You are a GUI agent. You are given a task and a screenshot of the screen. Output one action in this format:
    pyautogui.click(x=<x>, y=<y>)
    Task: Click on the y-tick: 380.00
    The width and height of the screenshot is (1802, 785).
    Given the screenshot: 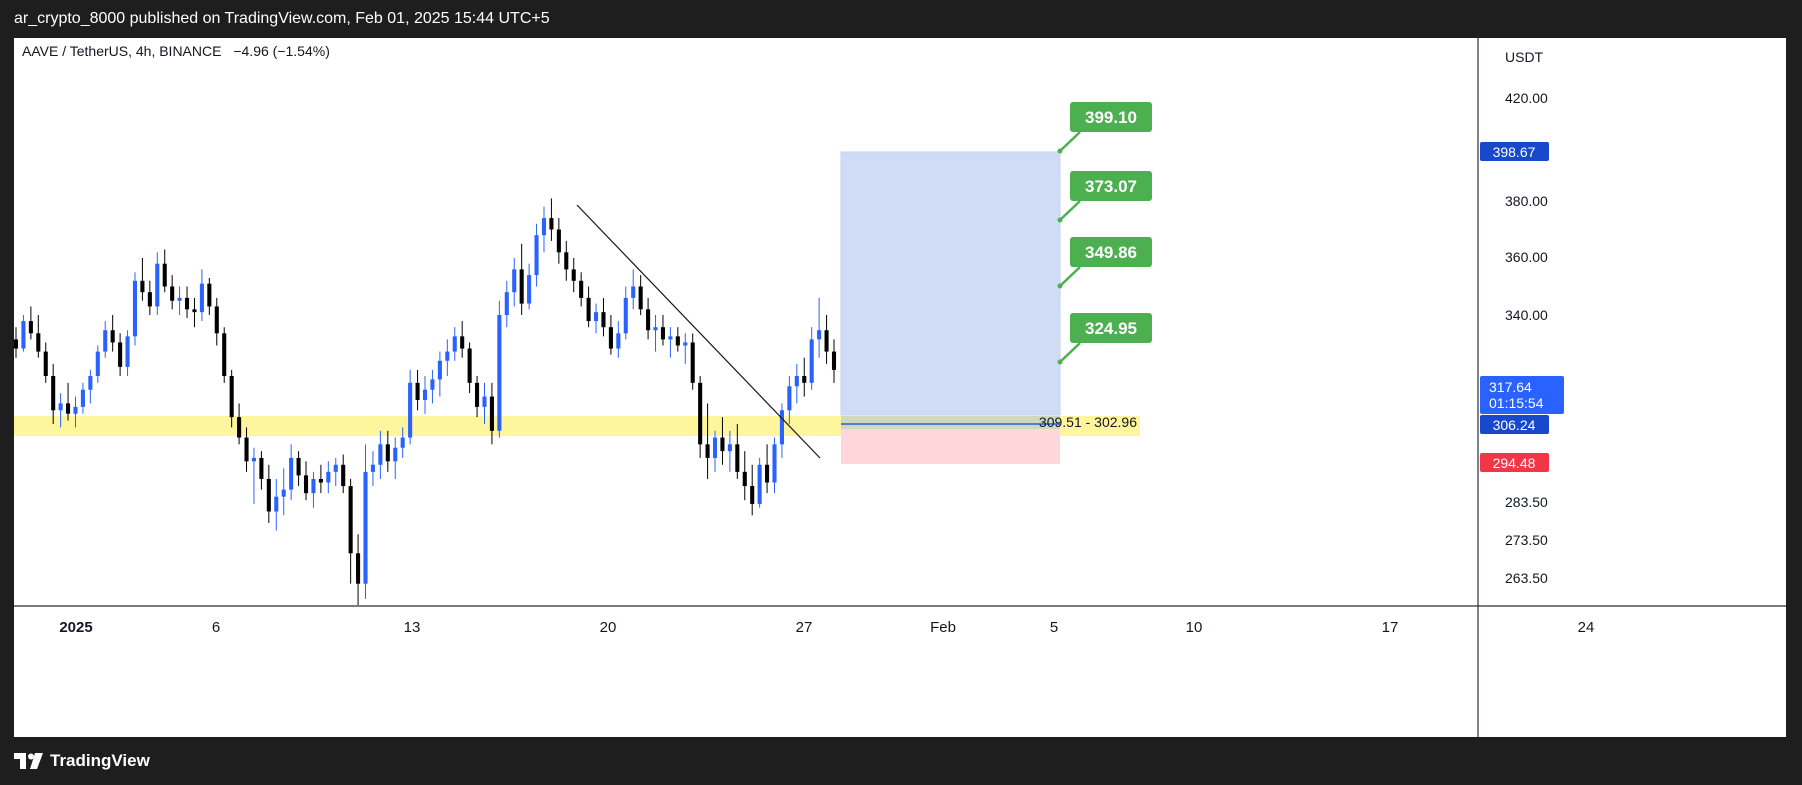 What is the action you would take?
    pyautogui.click(x=1526, y=201)
    